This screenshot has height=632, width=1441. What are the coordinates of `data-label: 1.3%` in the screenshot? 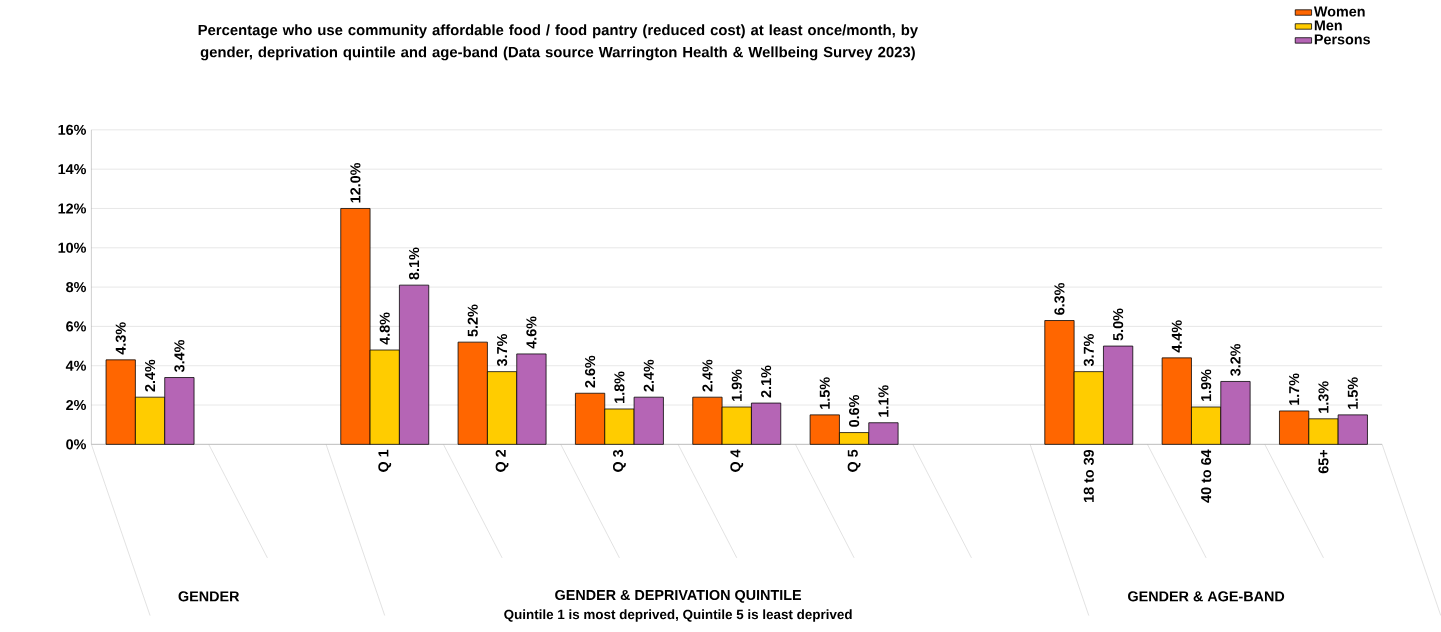 It's located at (1323, 397).